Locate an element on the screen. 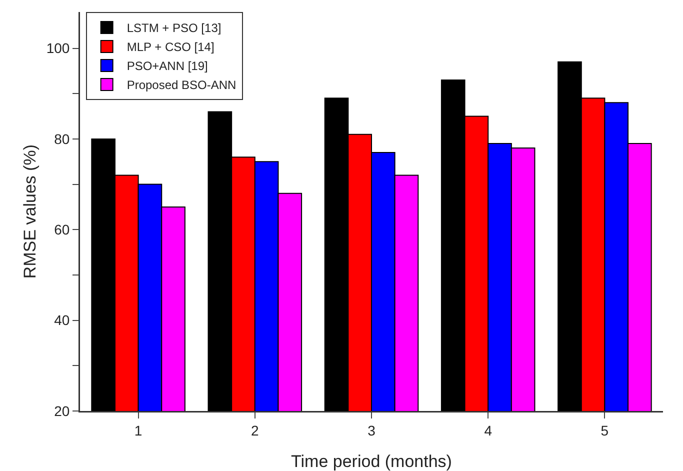 The image size is (683, 471). y-axis-title: RMSE values (%) is located at coordinates (30, 211).